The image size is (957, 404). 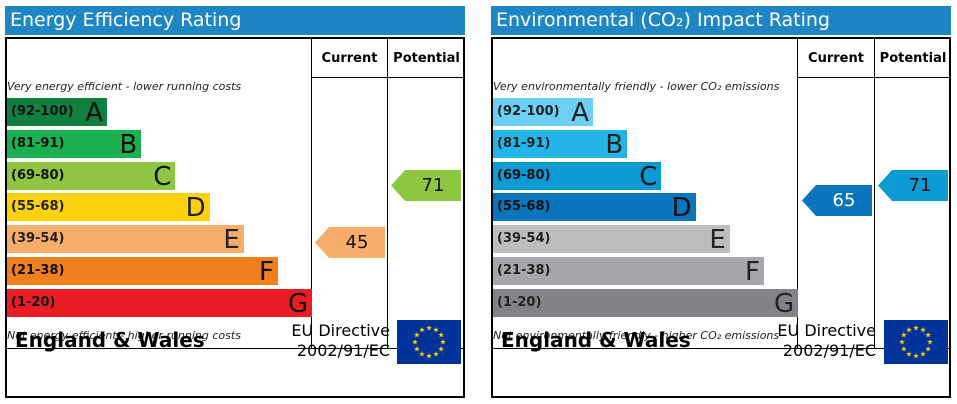 I want to click on current-rating-value: 45, so click(x=357, y=242).